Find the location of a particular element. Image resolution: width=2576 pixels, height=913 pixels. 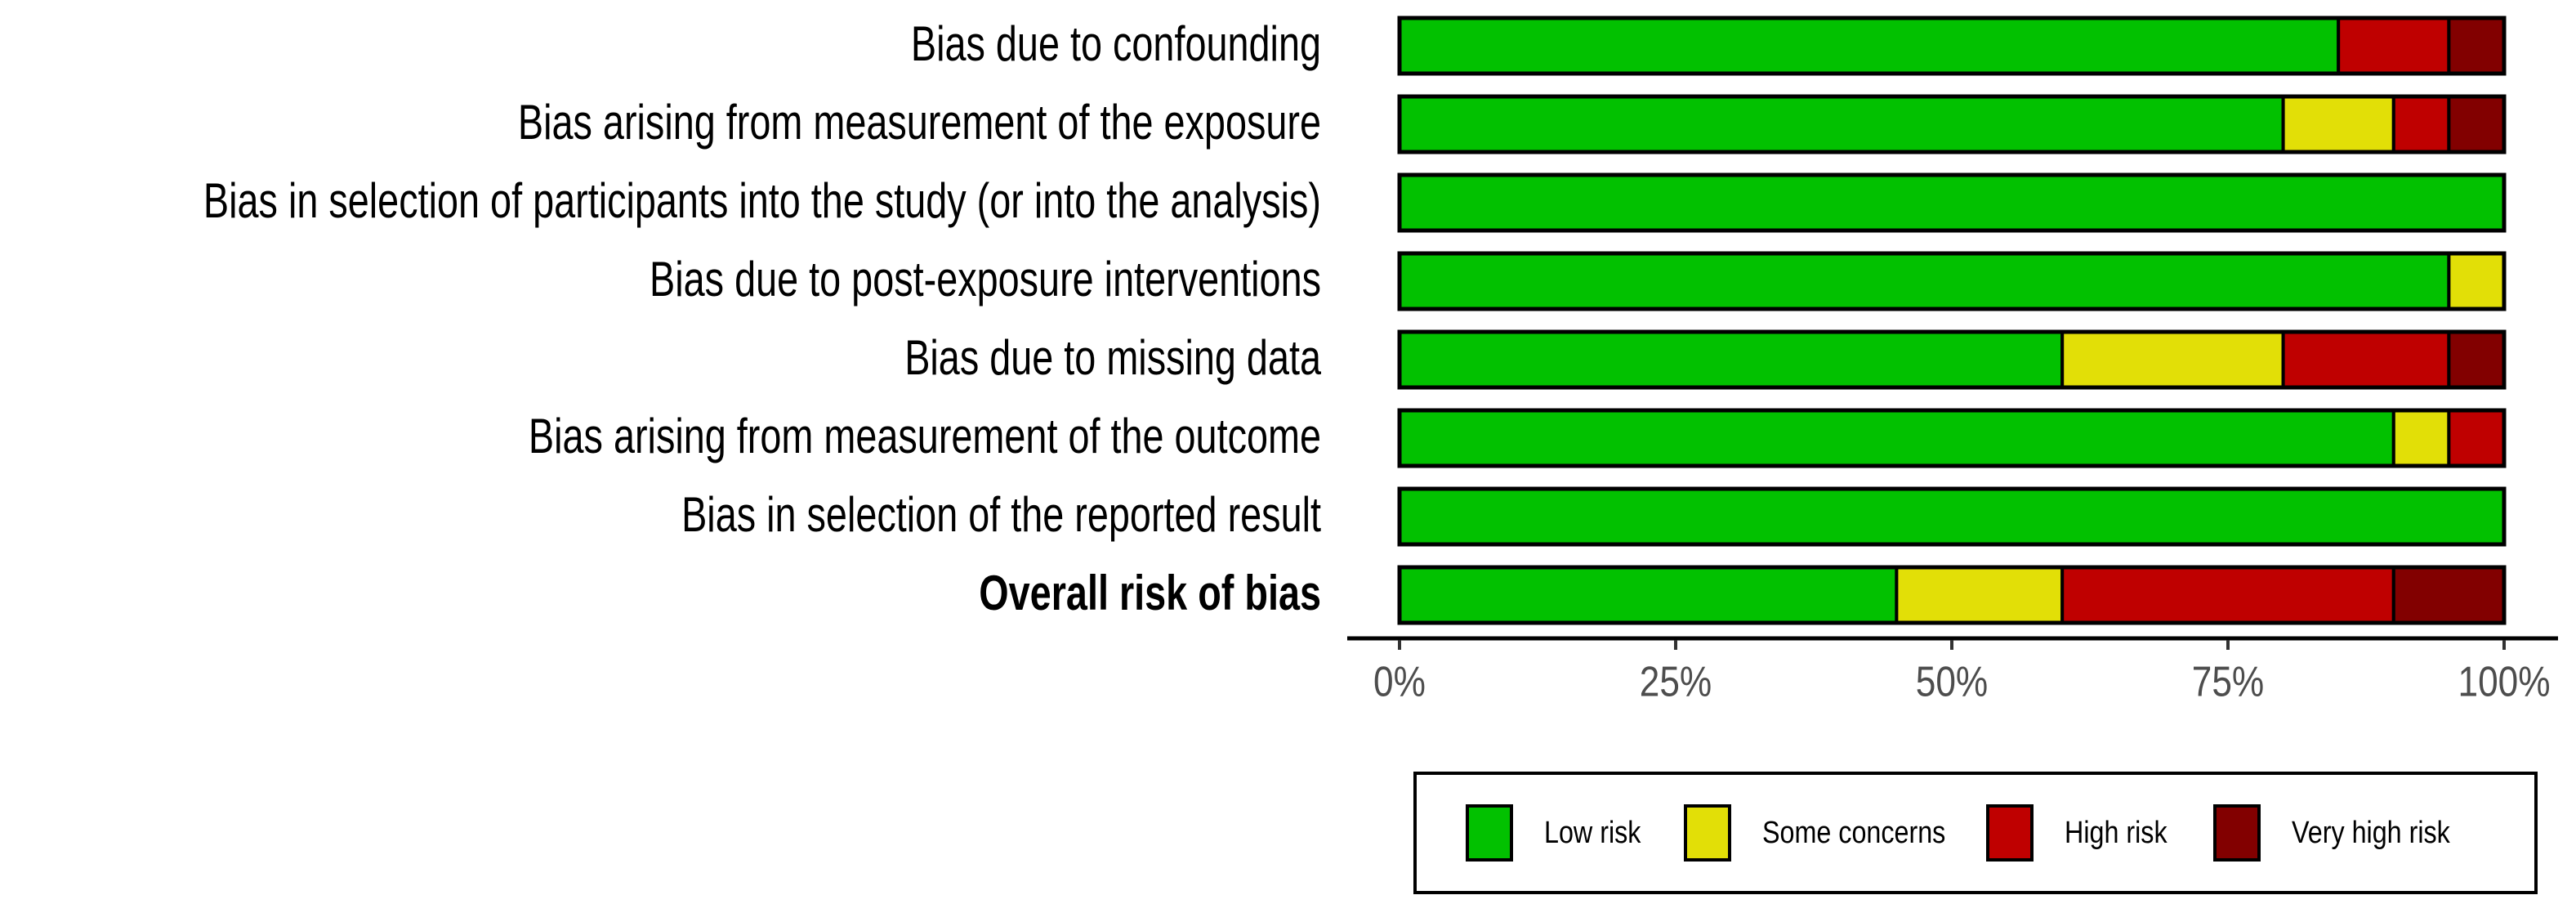

x-tick-group: 75% is located at coordinates (2228, 681).